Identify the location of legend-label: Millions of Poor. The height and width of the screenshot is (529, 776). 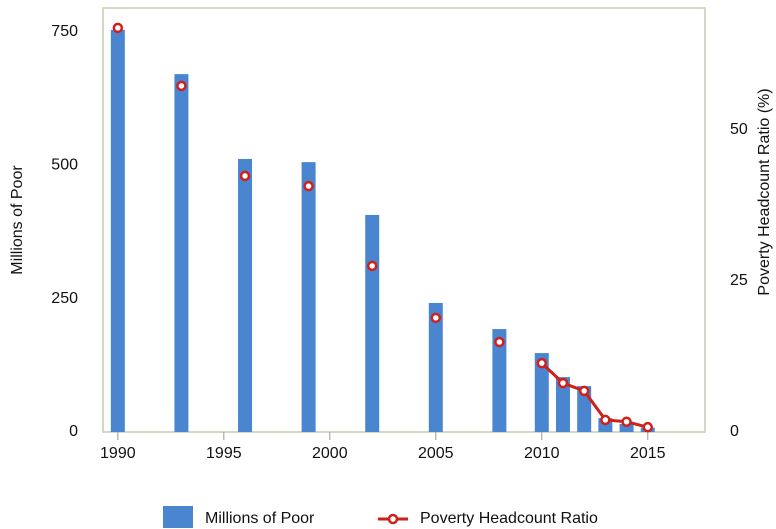
(260, 518).